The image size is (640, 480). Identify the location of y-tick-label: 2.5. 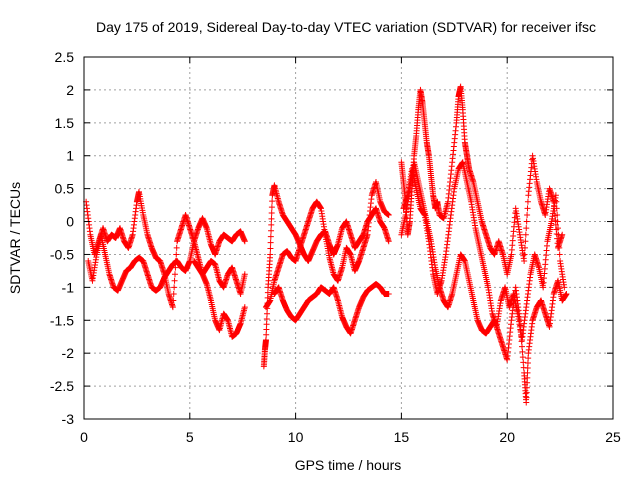
(65, 57).